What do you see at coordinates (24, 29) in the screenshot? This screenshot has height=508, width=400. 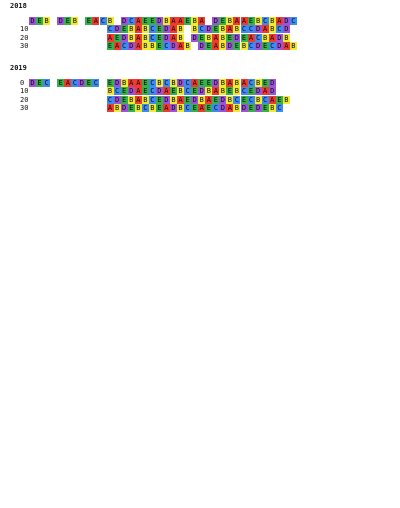 I see `row-label: 10` at bounding box center [24, 29].